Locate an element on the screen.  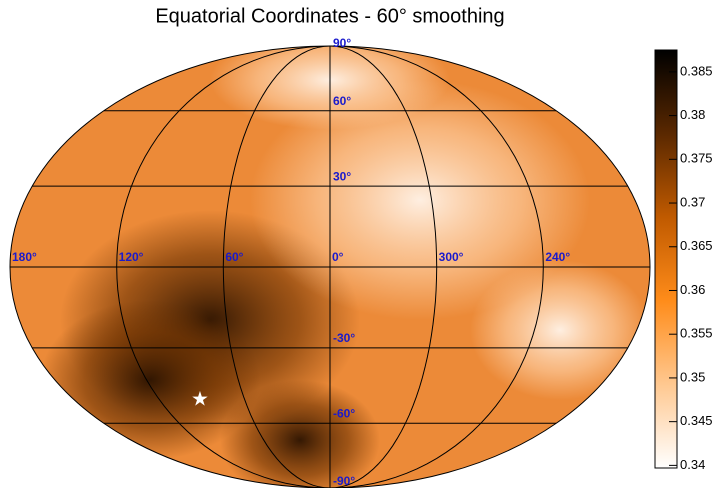
lat-label: 90° is located at coordinates (342, 43).